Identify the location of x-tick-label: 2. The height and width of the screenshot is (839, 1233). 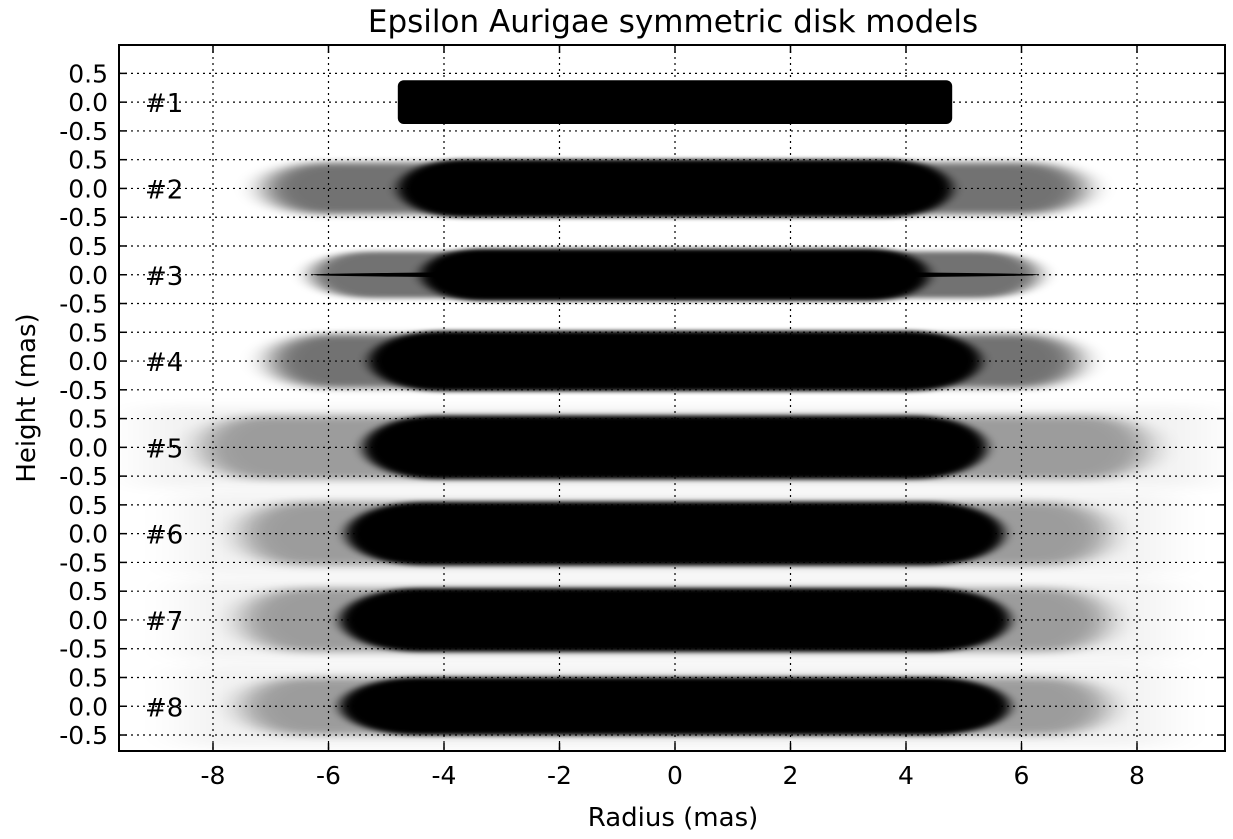
(791, 775).